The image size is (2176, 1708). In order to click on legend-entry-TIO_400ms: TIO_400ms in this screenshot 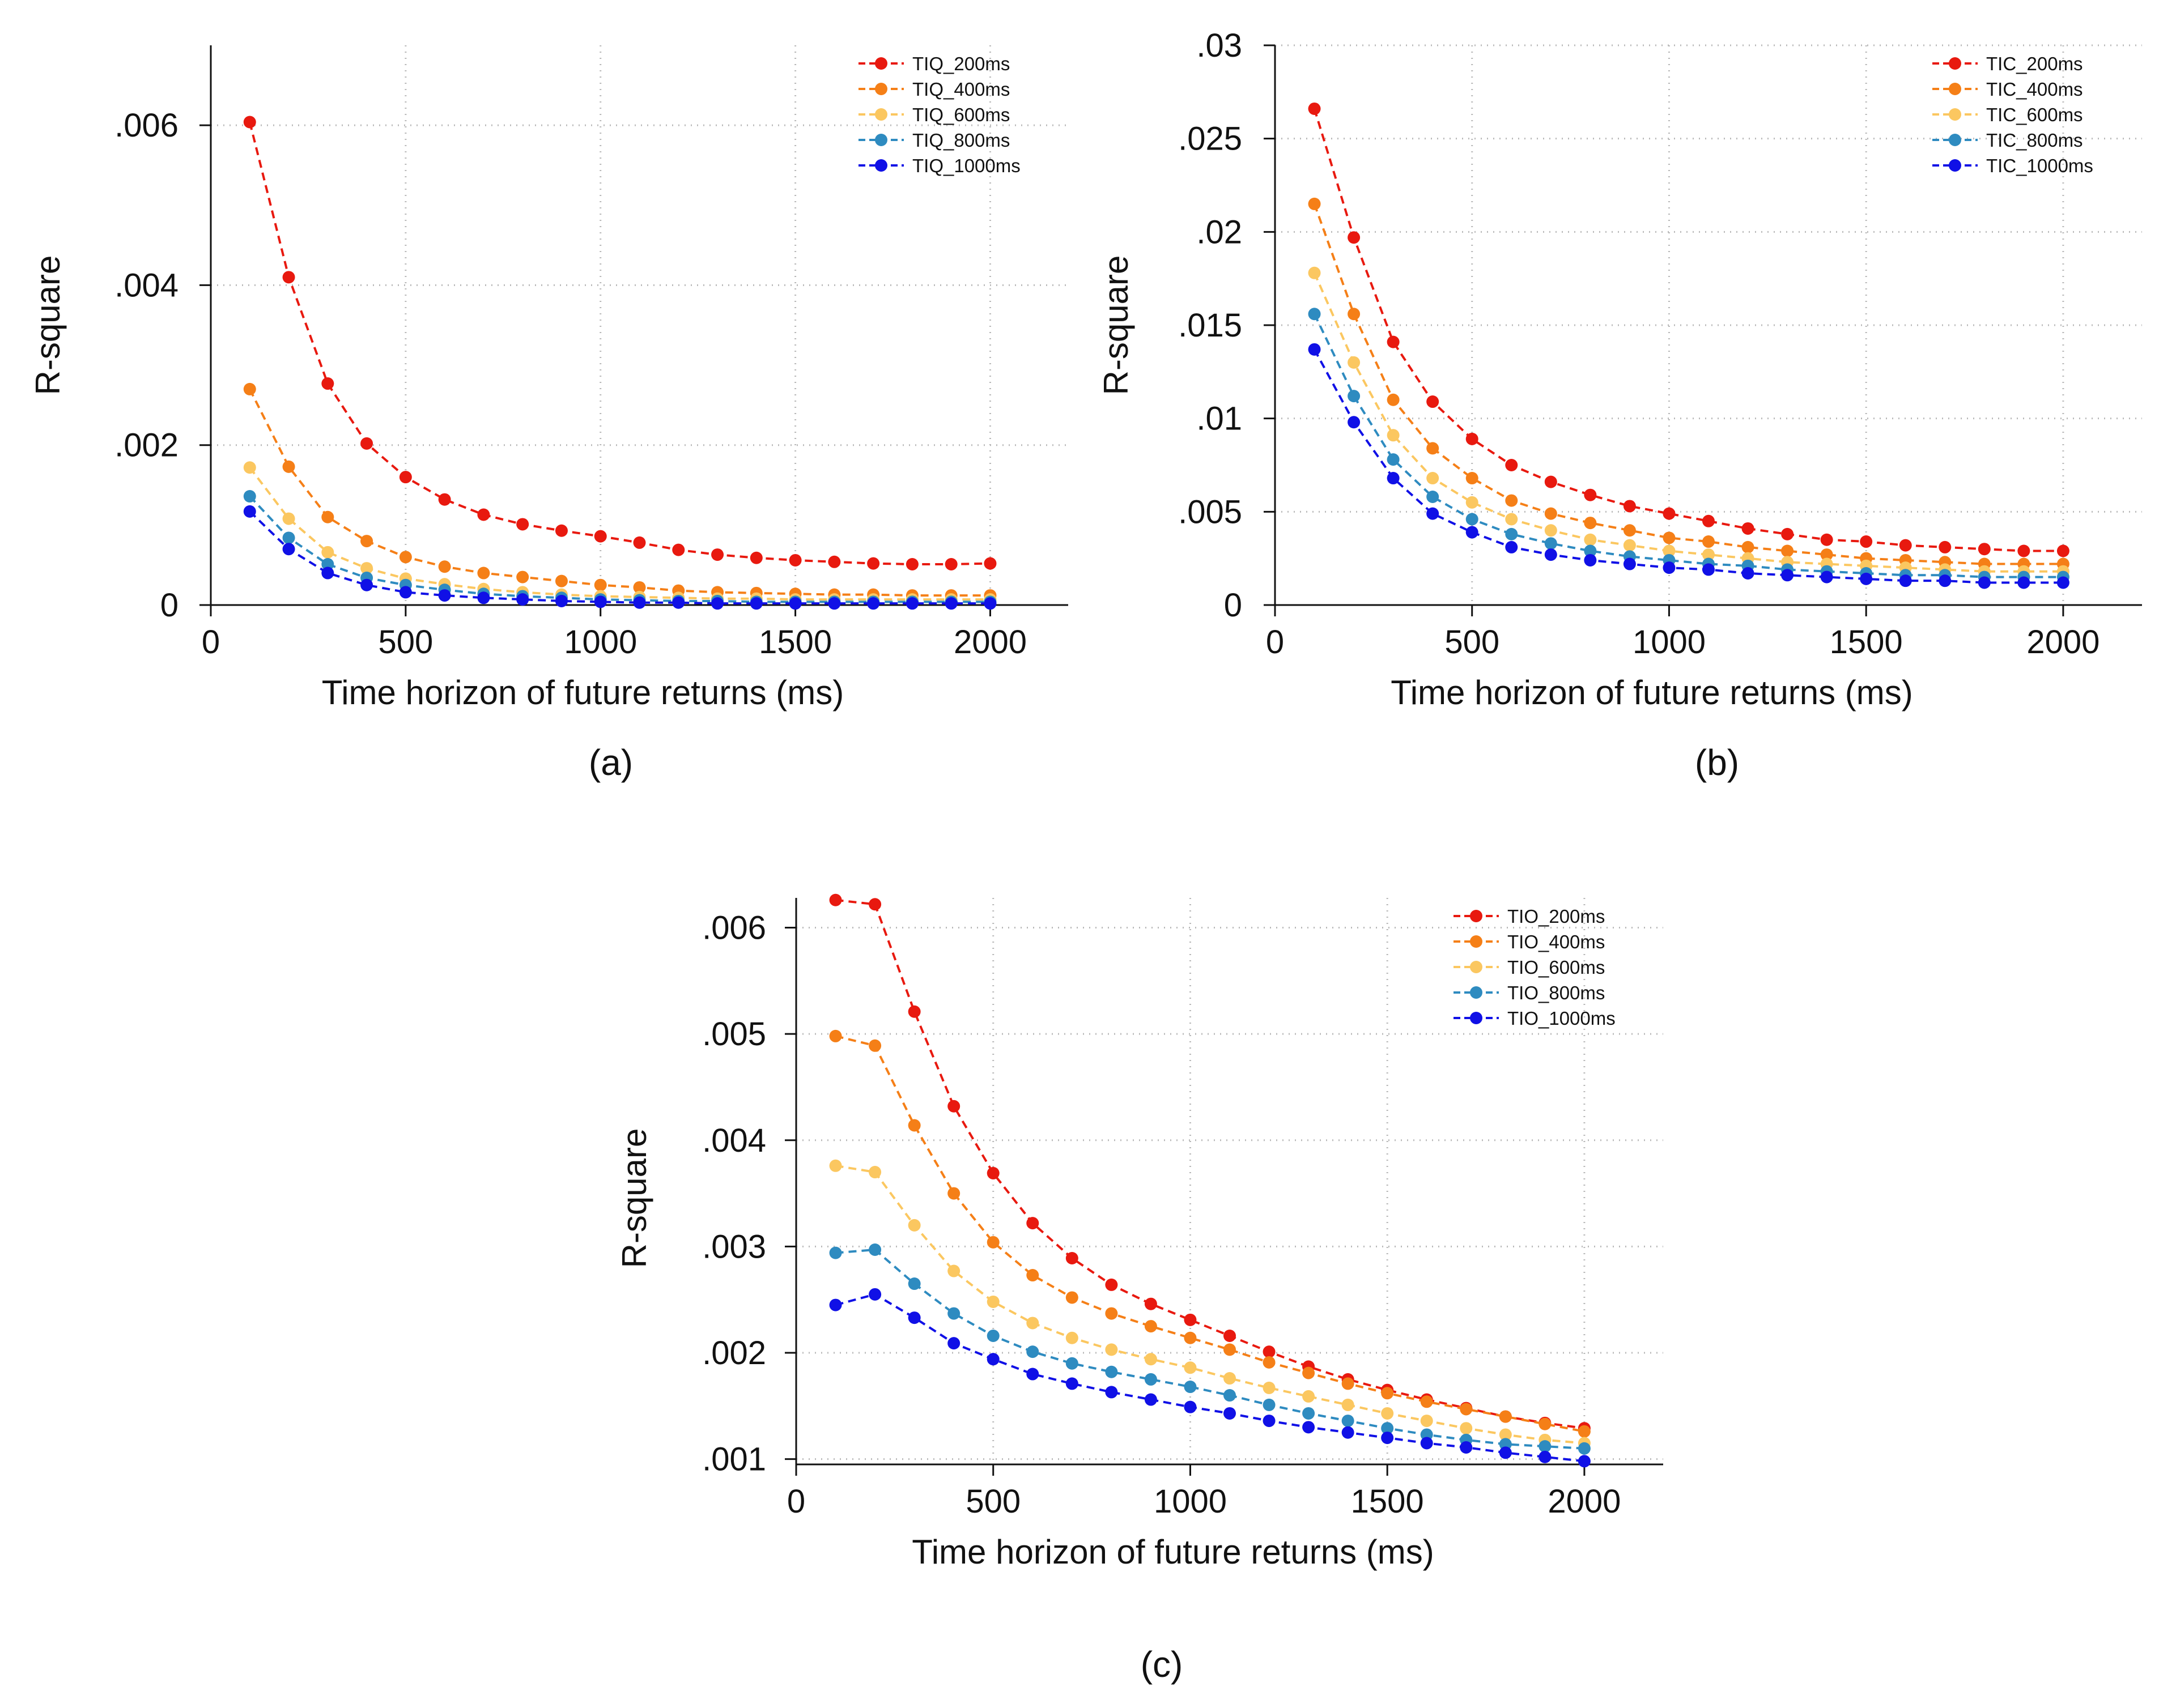, I will do `click(1556, 941)`.